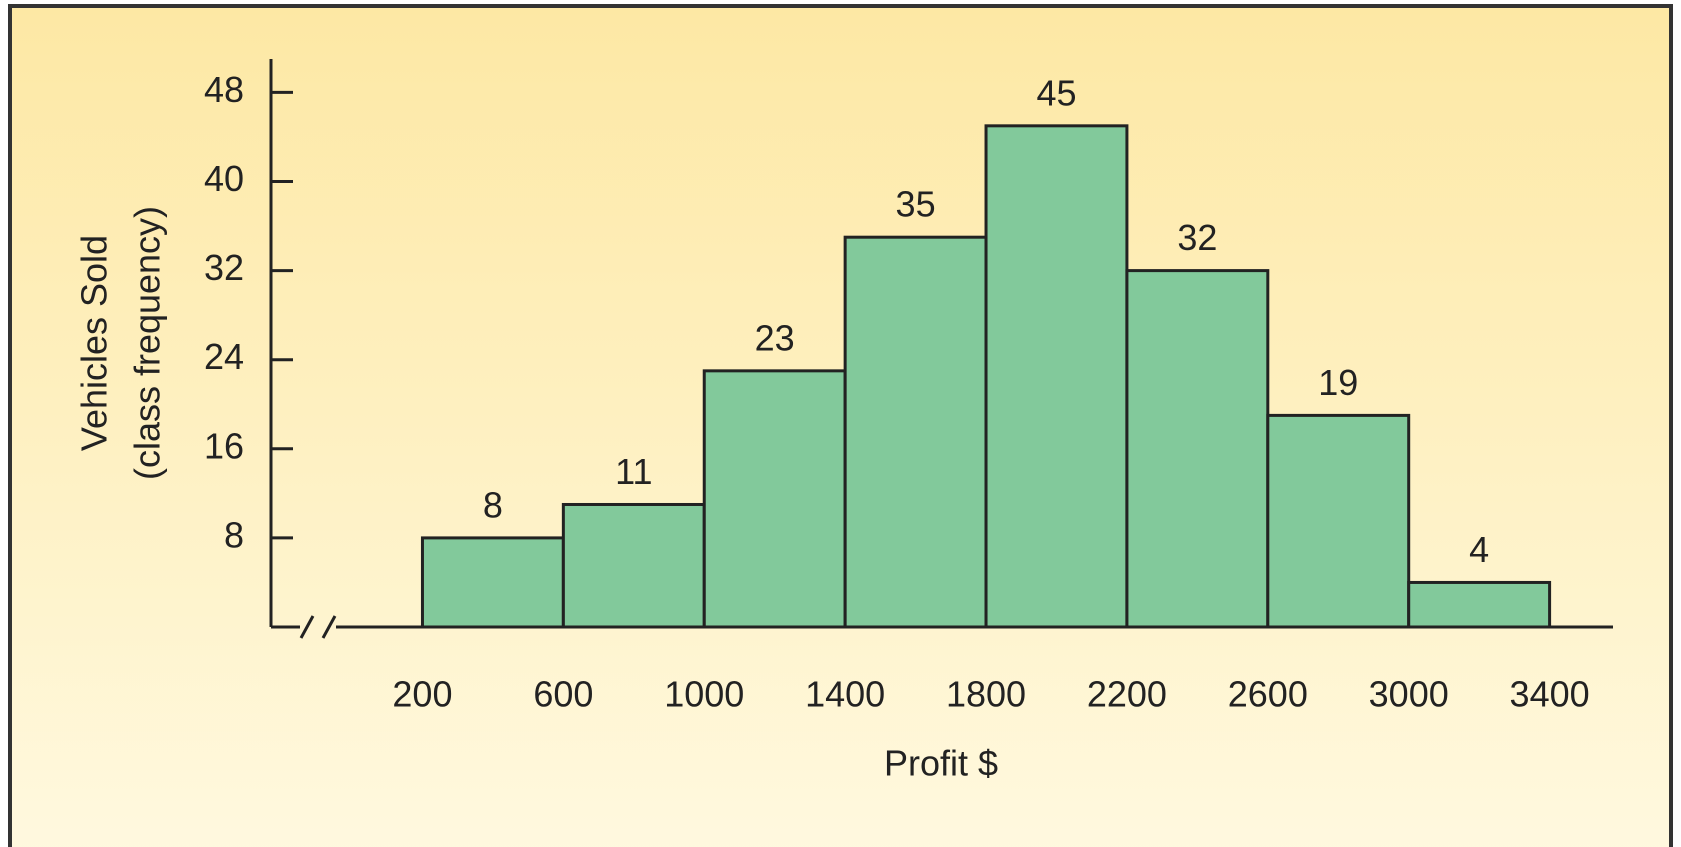  I want to click on y-tick-label: 24, so click(224, 356).